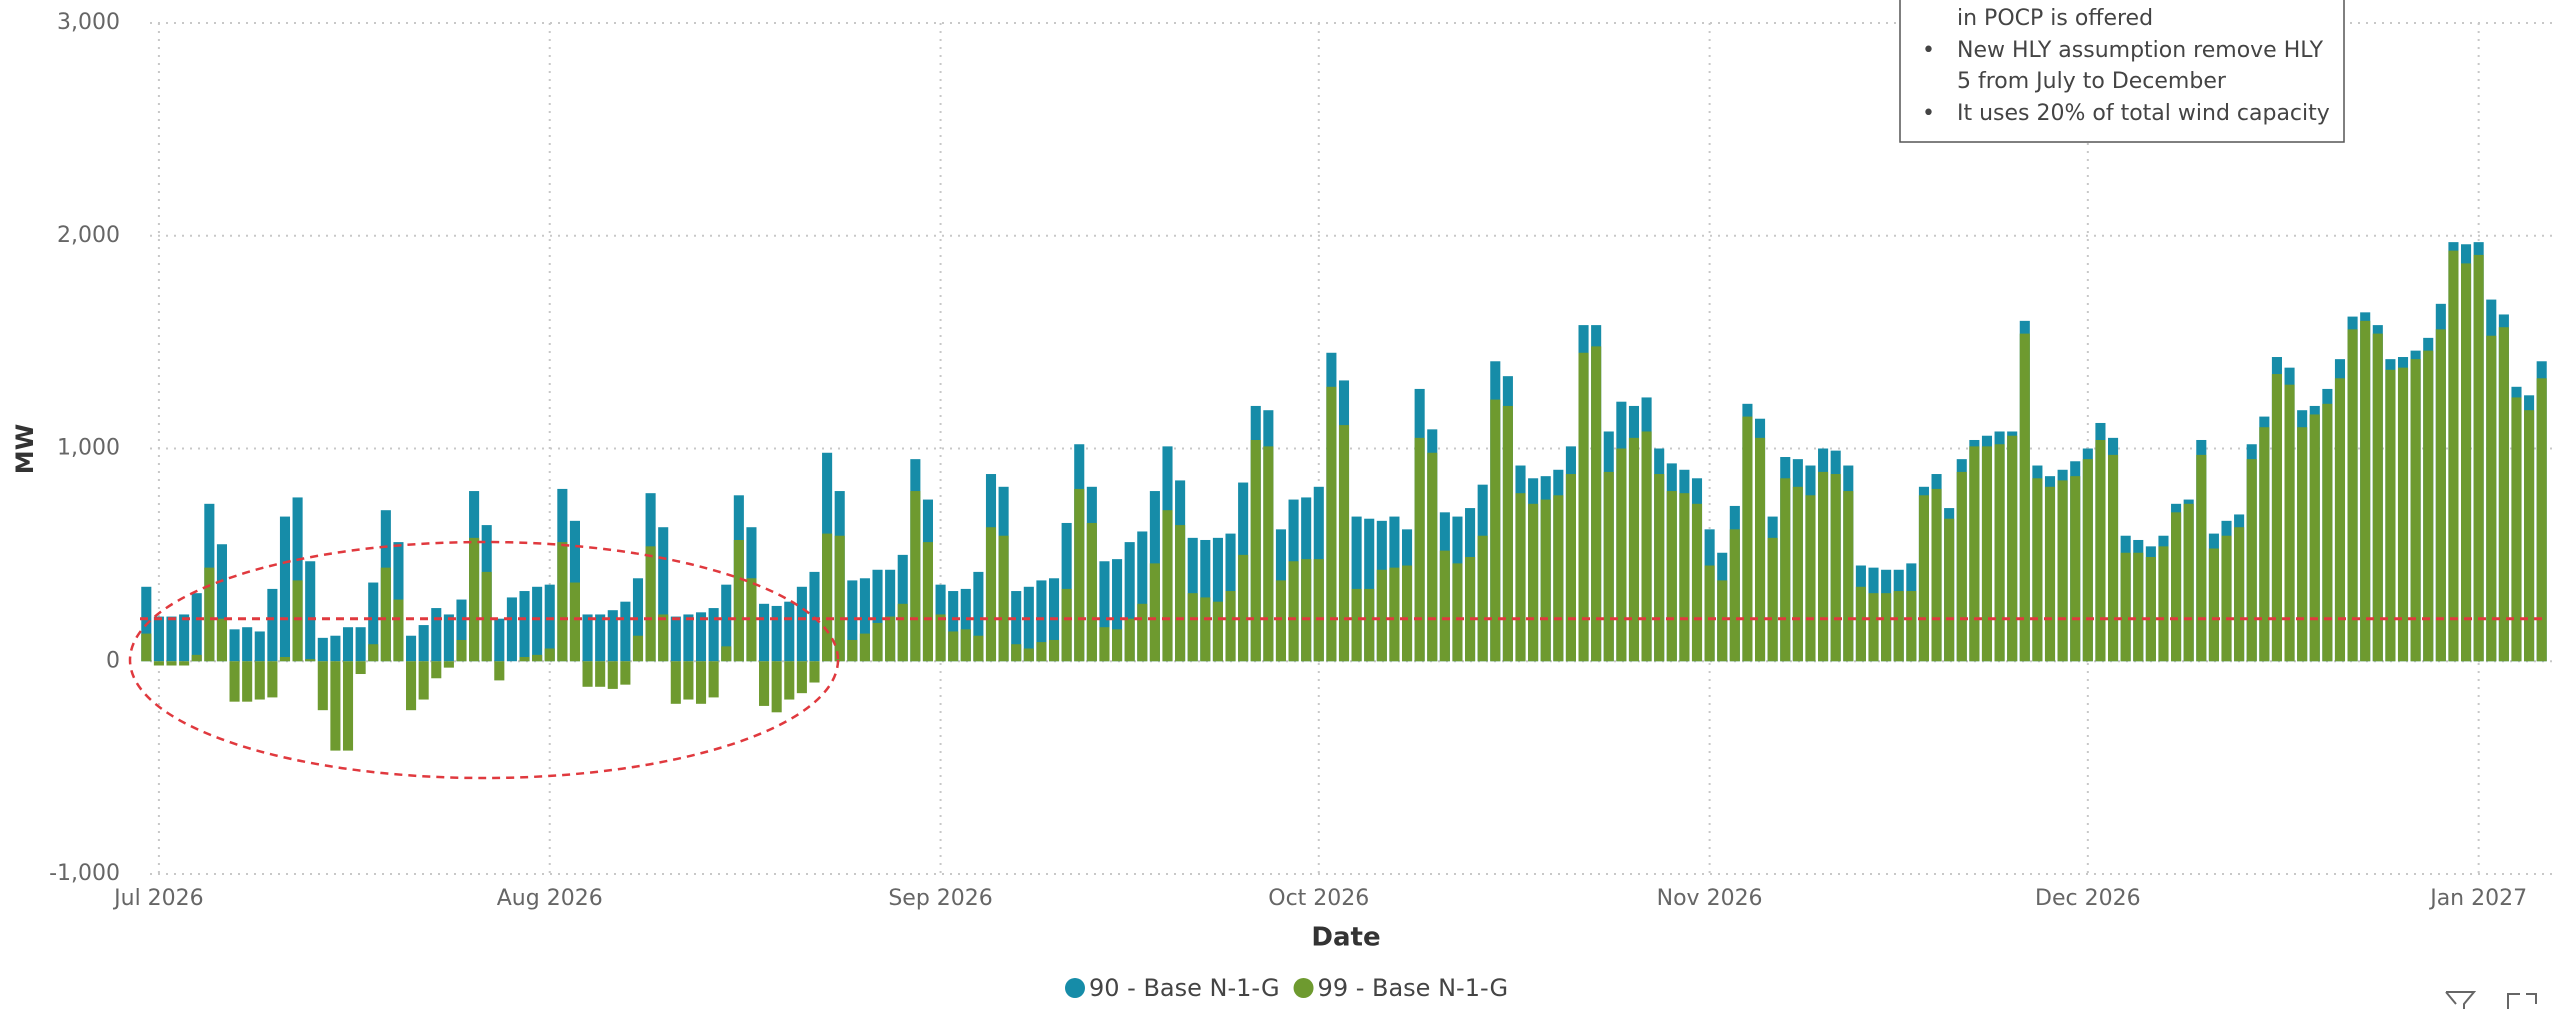  Describe the element at coordinates (2522, 1001) in the screenshot. I see `focus-icon` at that location.